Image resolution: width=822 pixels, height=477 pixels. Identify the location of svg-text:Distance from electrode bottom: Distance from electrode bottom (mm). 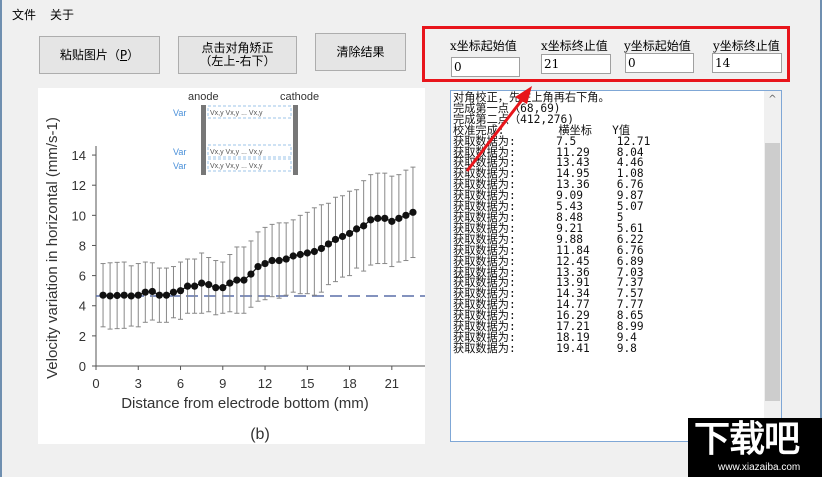
(245, 403).